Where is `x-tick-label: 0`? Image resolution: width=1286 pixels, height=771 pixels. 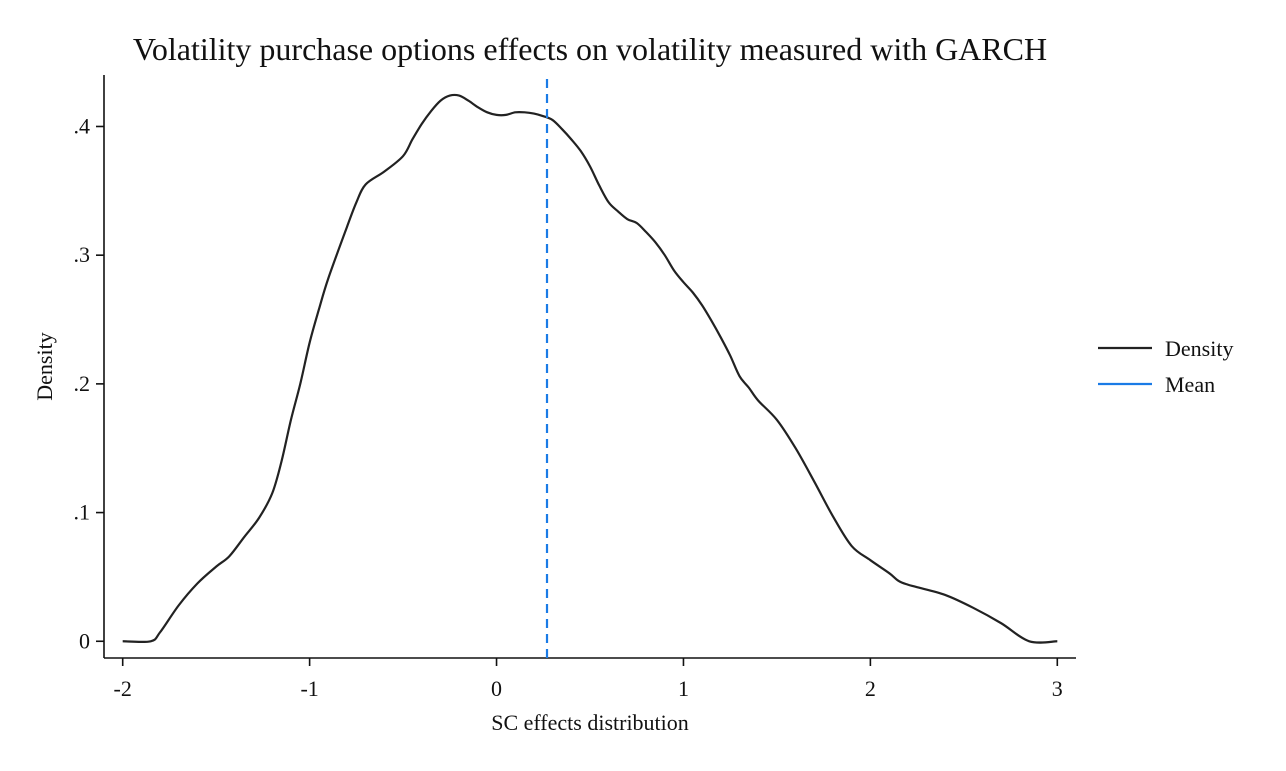 x-tick-label: 0 is located at coordinates (496, 688).